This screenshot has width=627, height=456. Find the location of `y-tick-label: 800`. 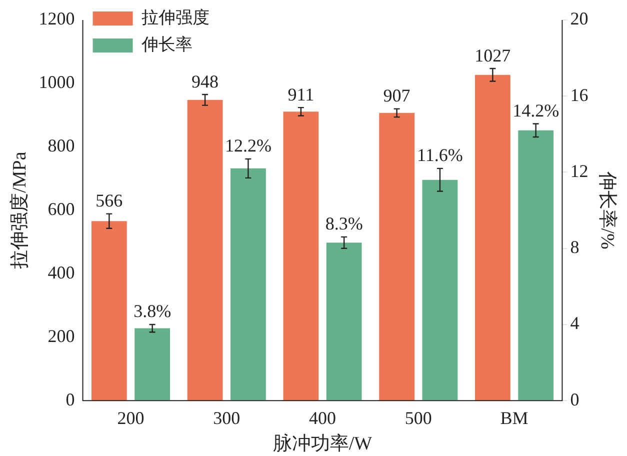

y-tick-label: 800 is located at coordinates (61, 146).